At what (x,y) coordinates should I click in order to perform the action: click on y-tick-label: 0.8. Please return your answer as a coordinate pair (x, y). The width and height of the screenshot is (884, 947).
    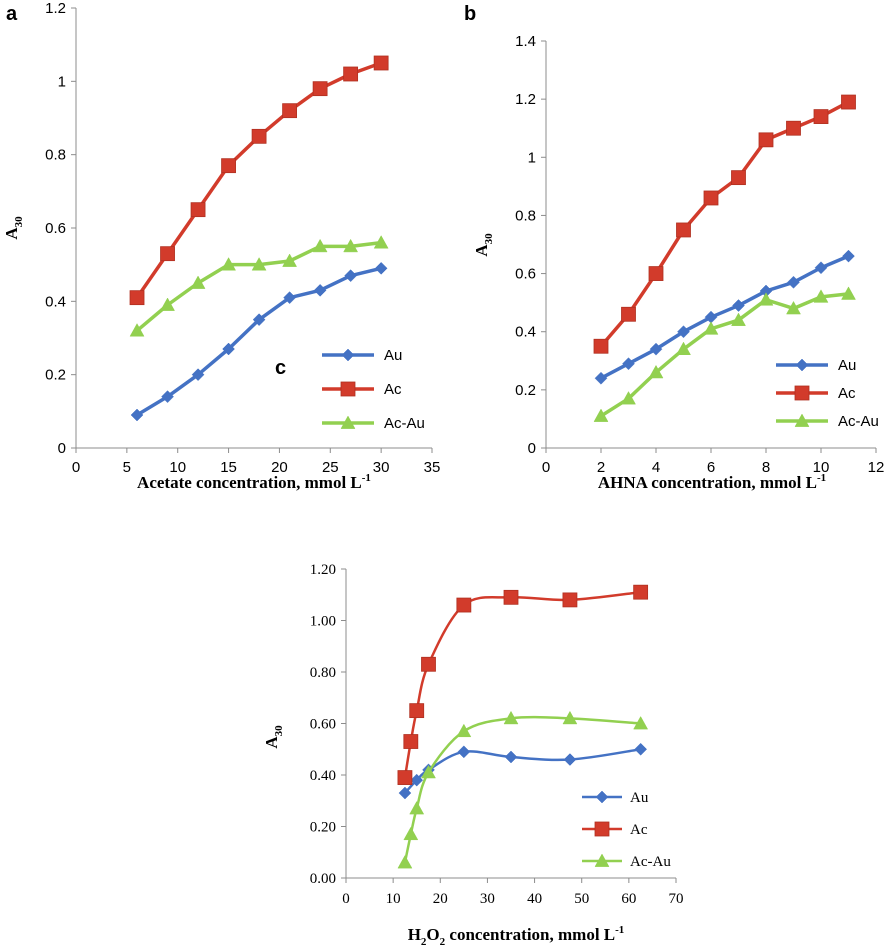
    Looking at the image, I should click on (525, 215).